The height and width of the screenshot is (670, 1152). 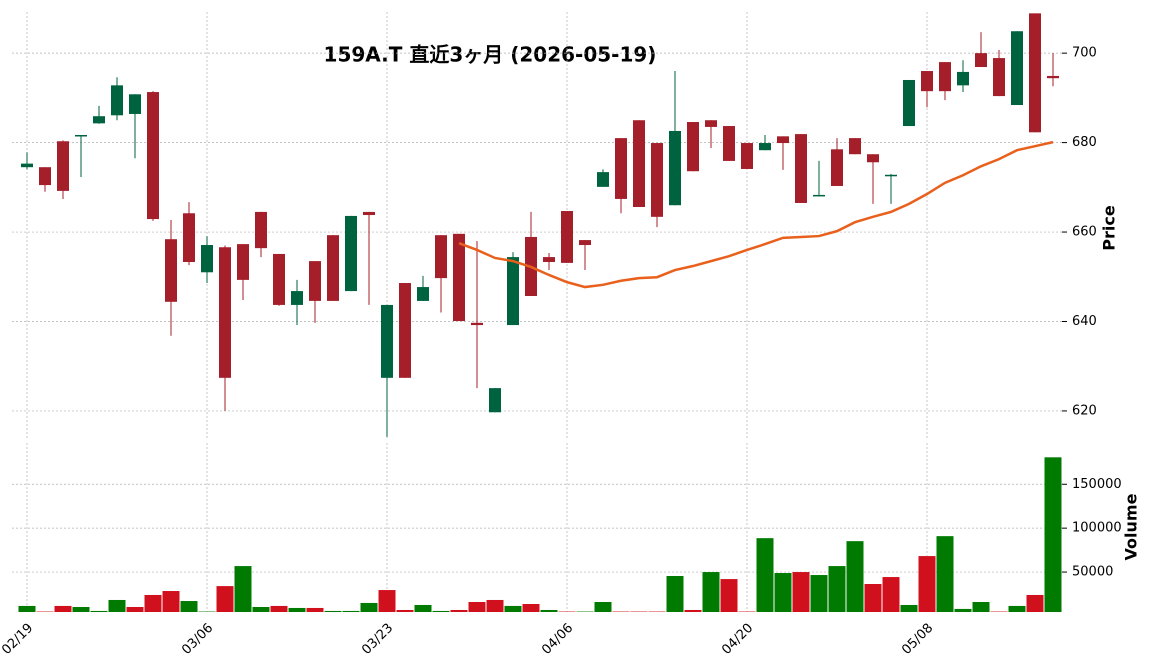 What do you see at coordinates (18, 639) in the screenshot?
I see `x-tick-label: 02/19` at bounding box center [18, 639].